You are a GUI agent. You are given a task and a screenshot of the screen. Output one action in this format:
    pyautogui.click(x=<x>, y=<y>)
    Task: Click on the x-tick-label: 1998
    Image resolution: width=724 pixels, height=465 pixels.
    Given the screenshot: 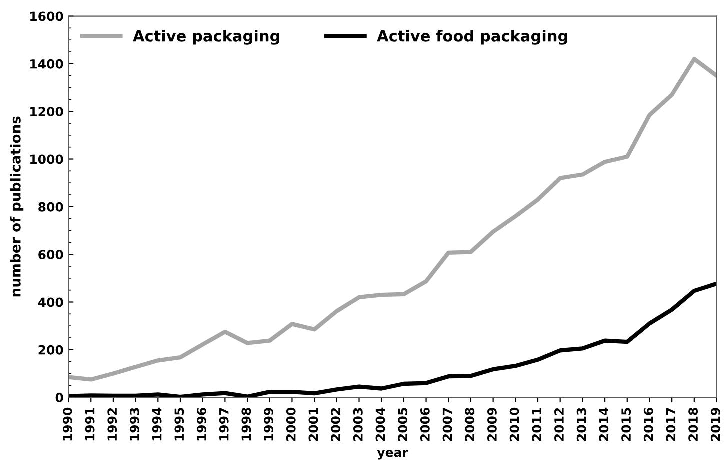 What is the action you would take?
    pyautogui.click(x=247, y=424)
    